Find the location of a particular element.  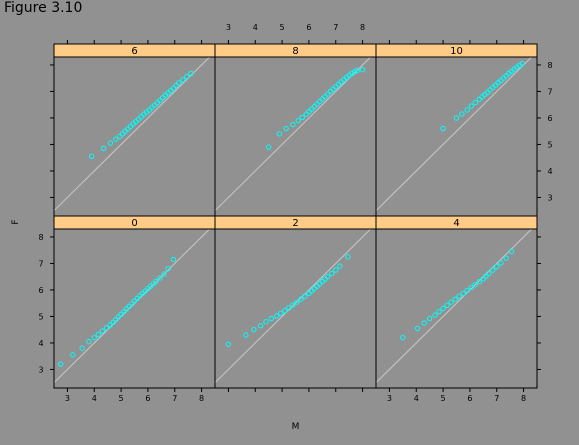

x-tick-label: 8 is located at coordinates (523, 398).